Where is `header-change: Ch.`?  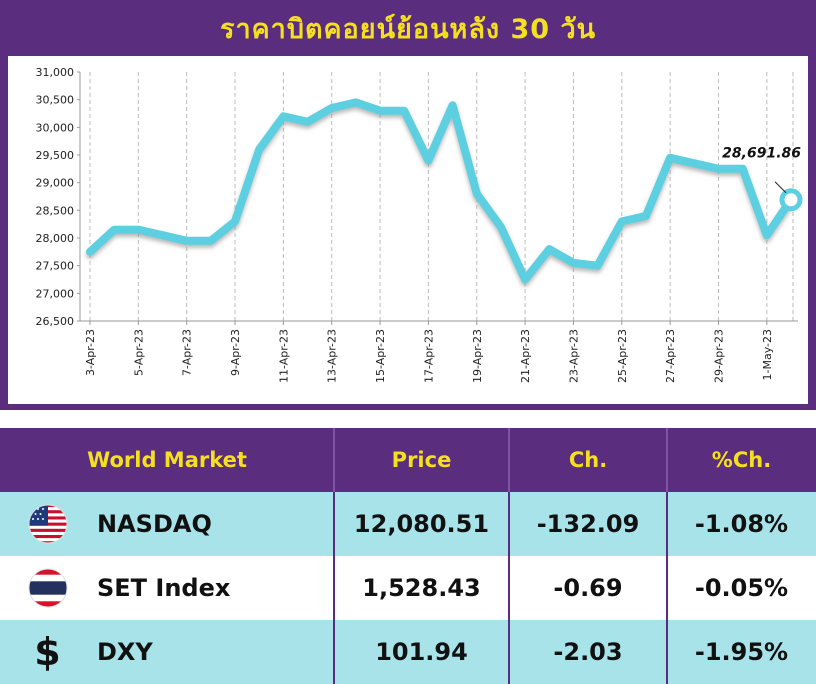 header-change: Ch. is located at coordinates (588, 460).